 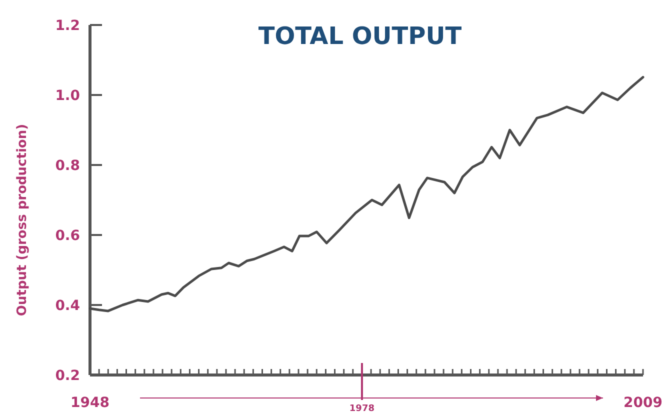 What do you see at coordinates (67, 376) in the screenshot?
I see `y-tick-label: 0.2` at bounding box center [67, 376].